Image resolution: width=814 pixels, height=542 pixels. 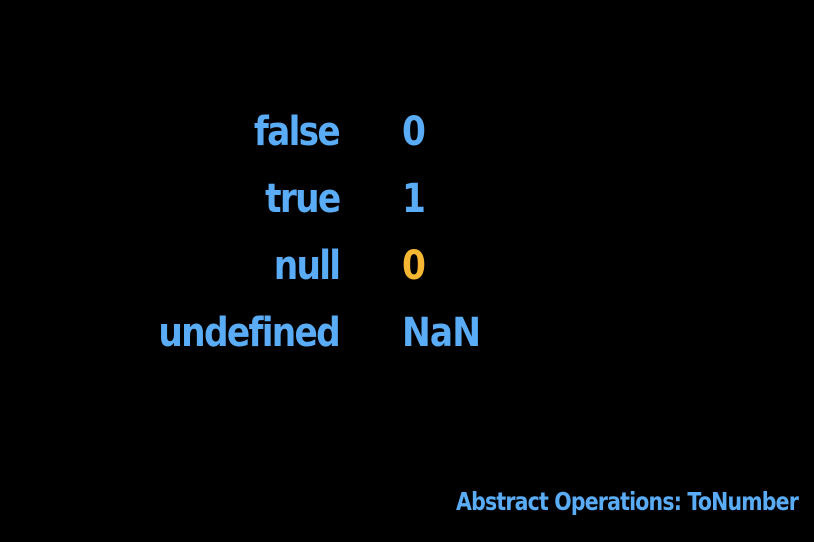 I want to click on slide-caption: Abstract Operations: ToNumber, so click(x=627, y=501).